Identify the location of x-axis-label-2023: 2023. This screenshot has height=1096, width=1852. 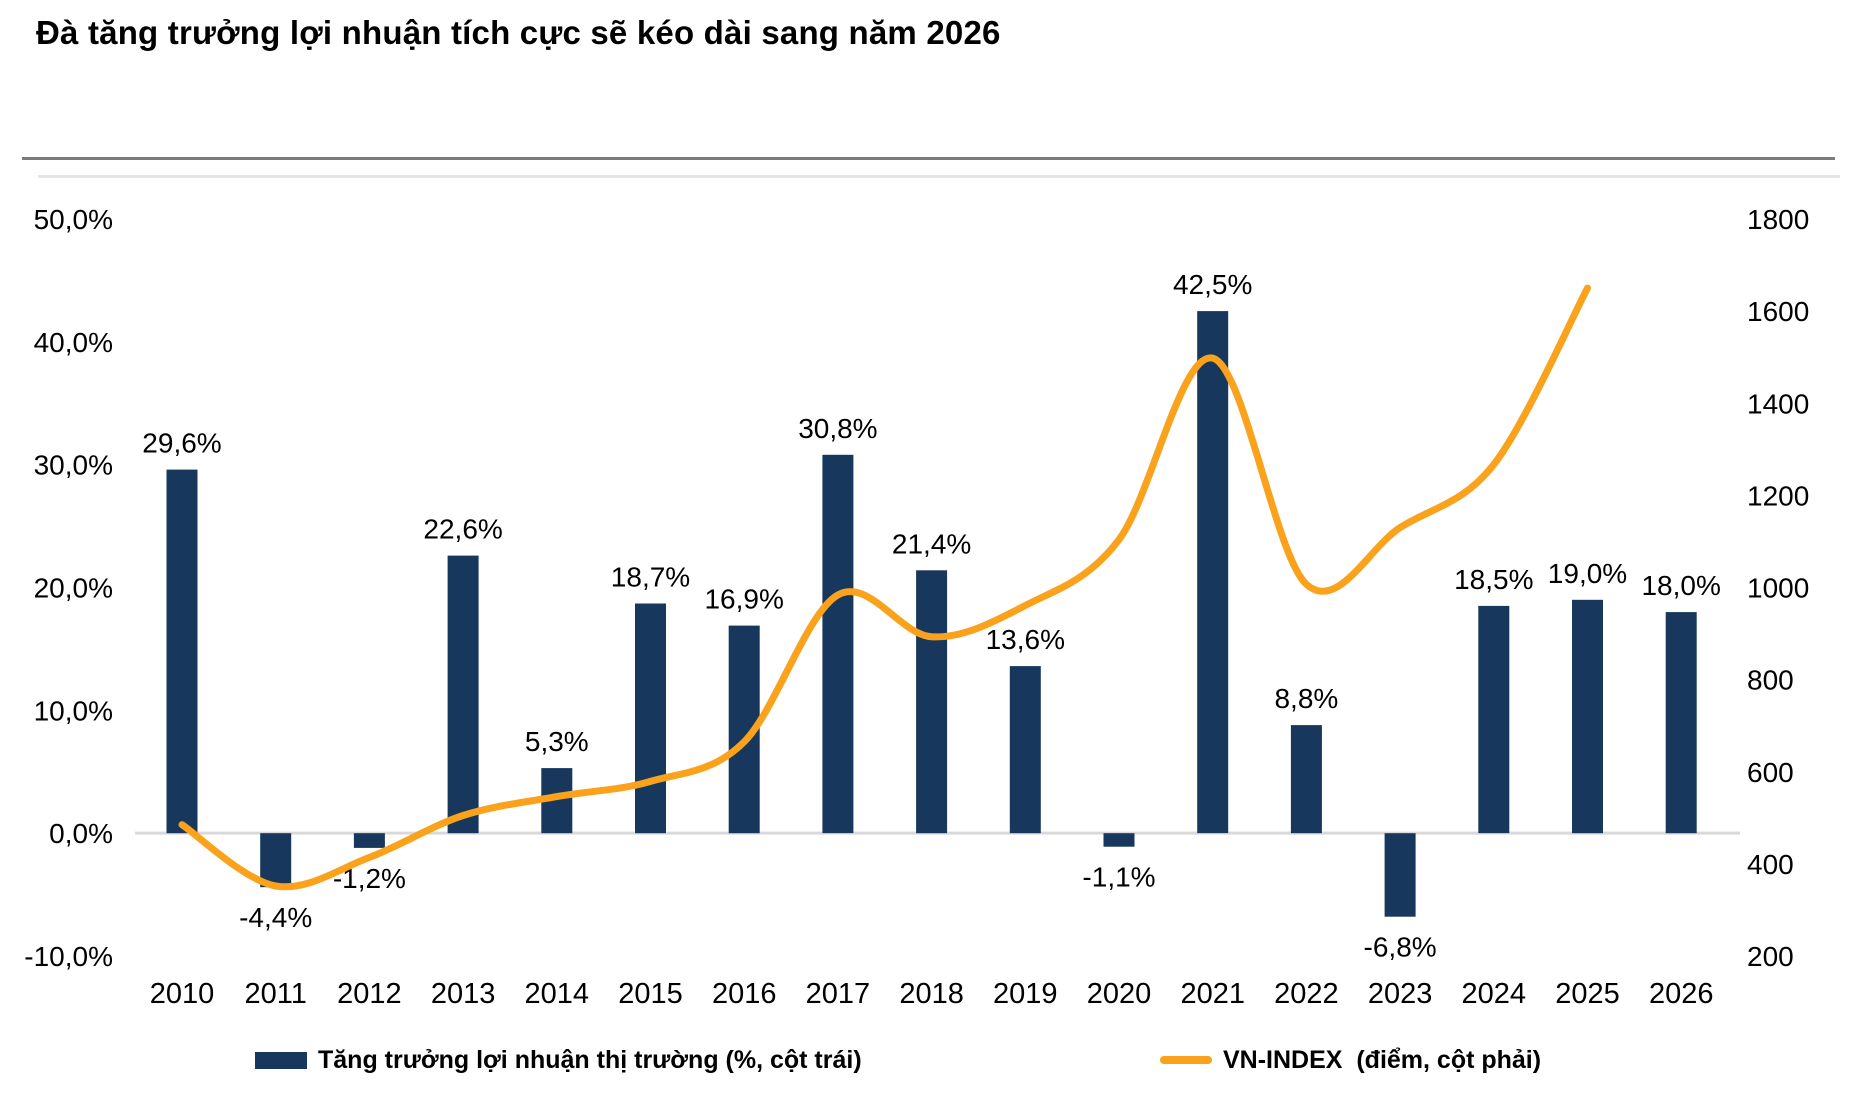
(1400, 994).